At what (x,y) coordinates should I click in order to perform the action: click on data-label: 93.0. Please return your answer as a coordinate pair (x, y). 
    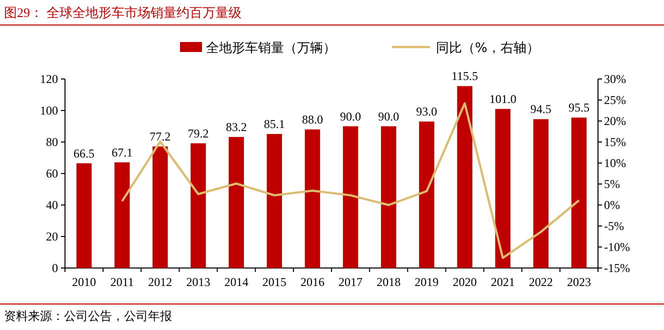
    Looking at the image, I should click on (427, 111).